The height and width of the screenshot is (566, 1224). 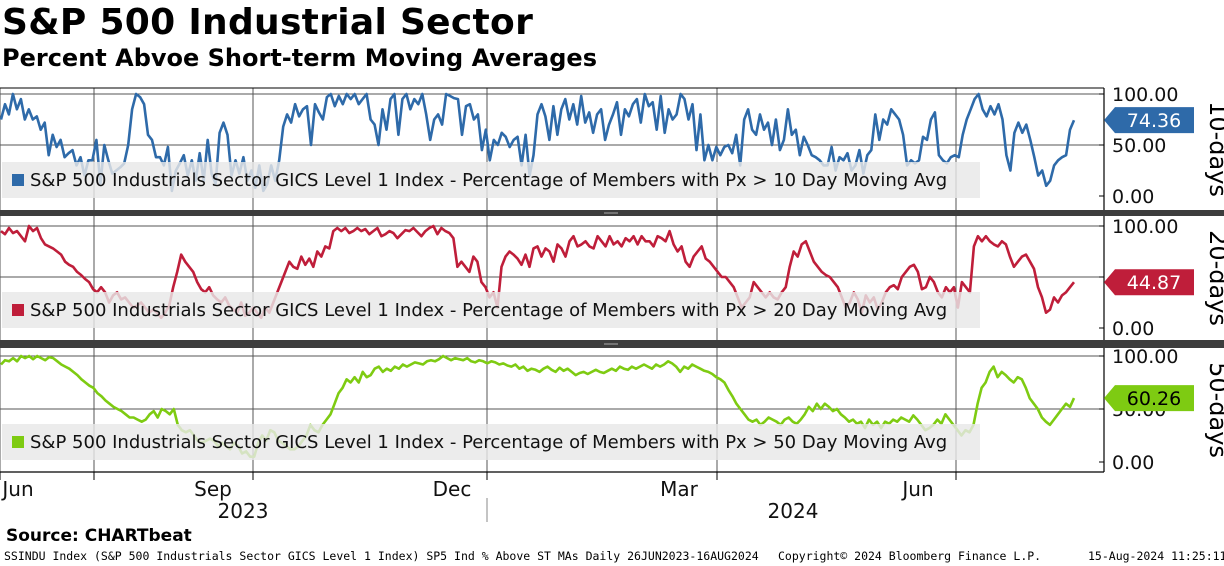 What do you see at coordinates (679, 489) in the screenshot?
I see `x-tick-label: Mar` at bounding box center [679, 489].